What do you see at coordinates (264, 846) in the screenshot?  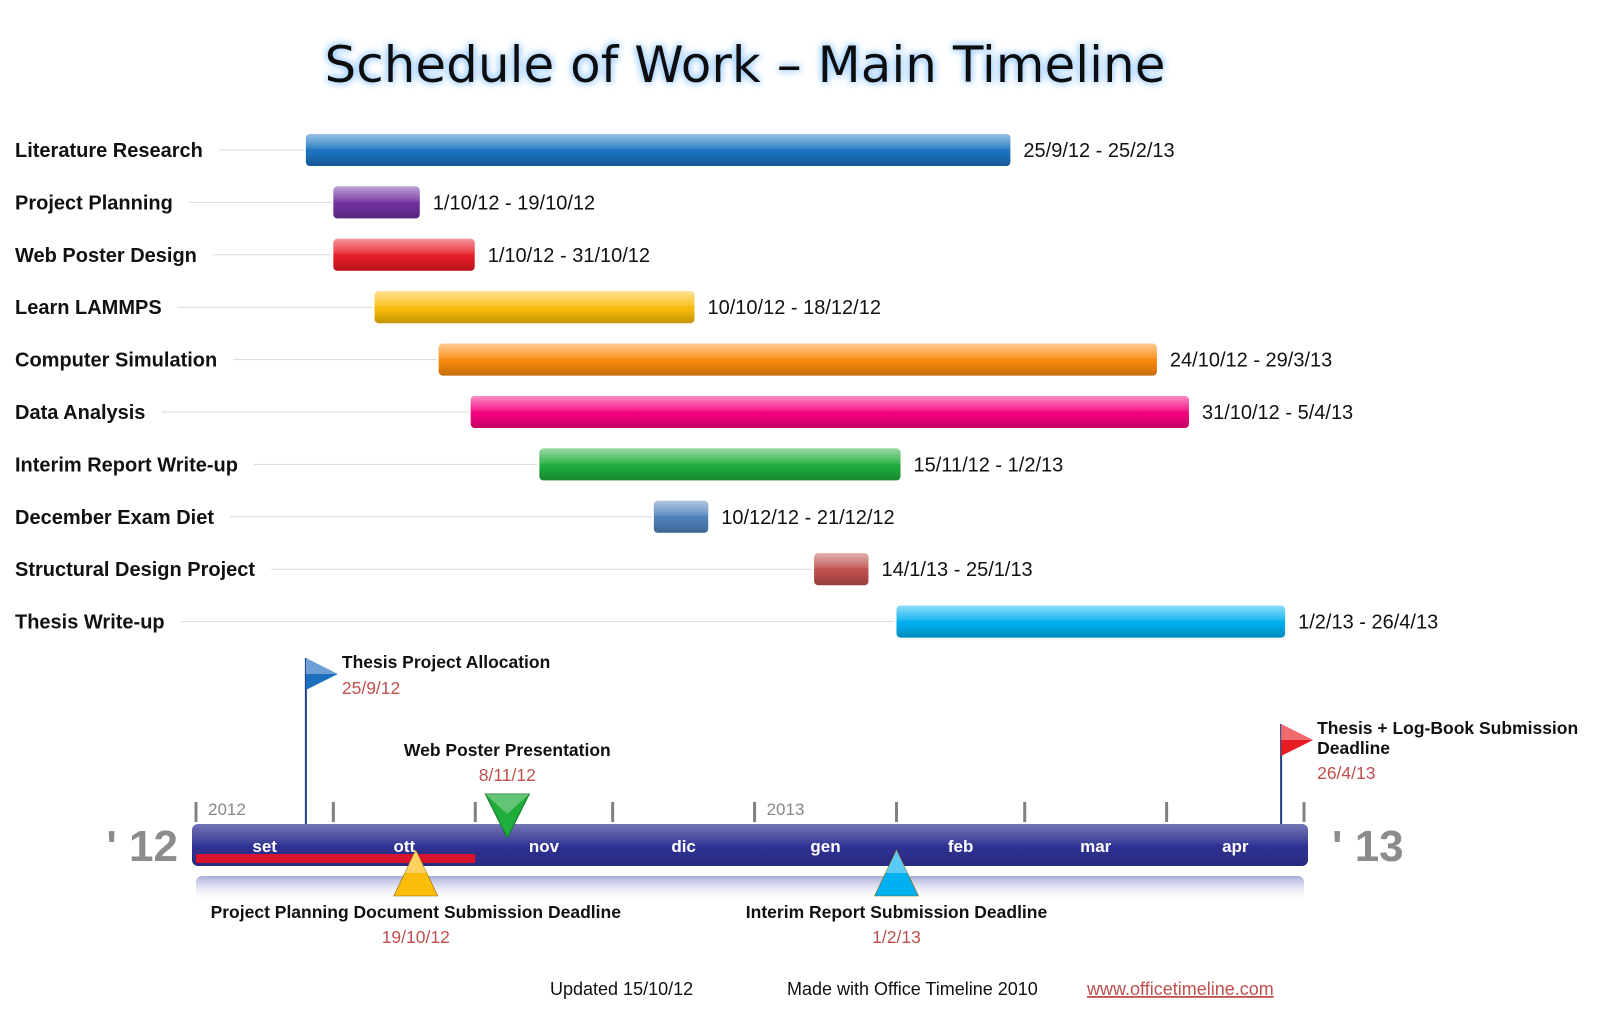 I see `month-label: set` at bounding box center [264, 846].